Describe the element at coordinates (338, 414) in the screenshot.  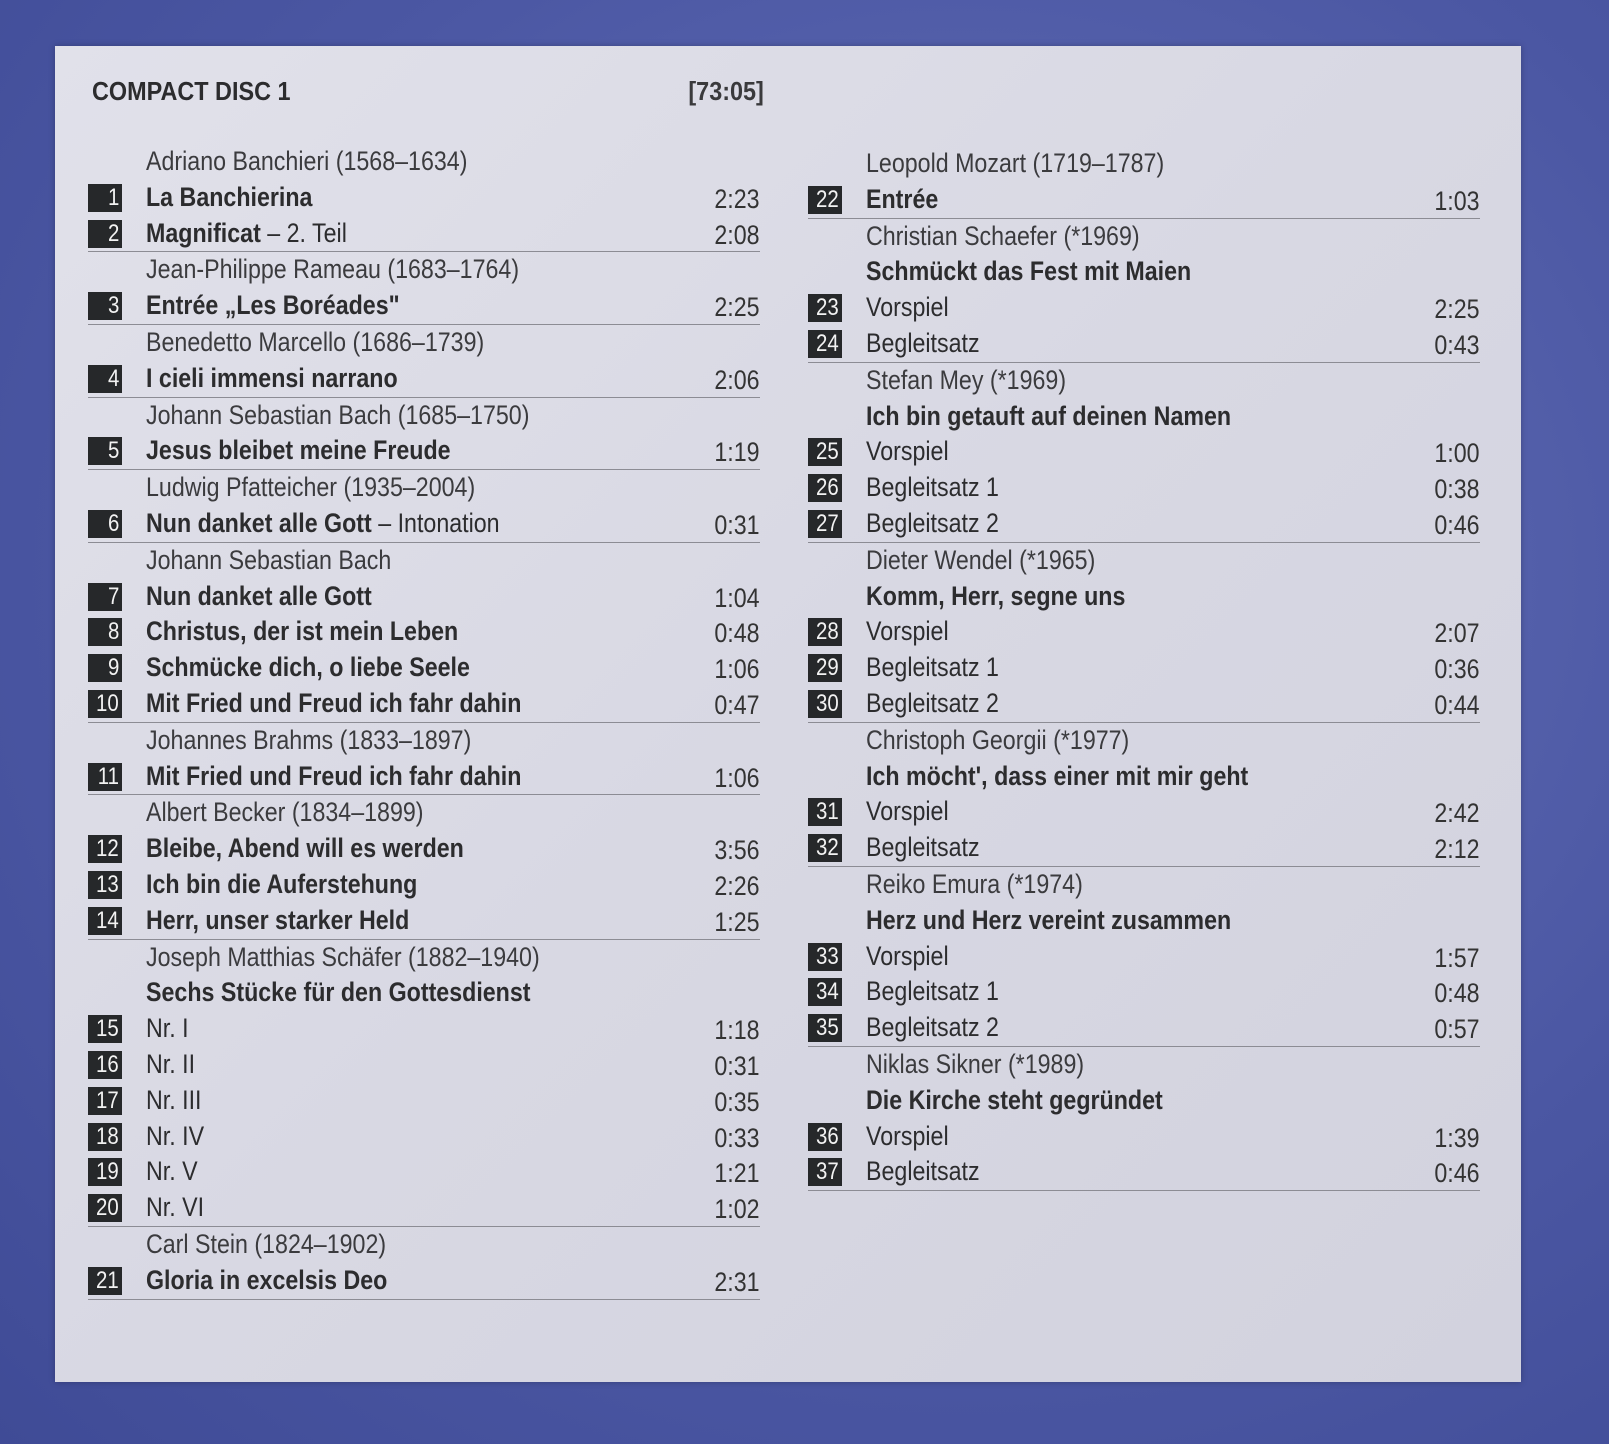
I see `composer-name: Johann Sebastian Bach (1685–1750)` at that location.